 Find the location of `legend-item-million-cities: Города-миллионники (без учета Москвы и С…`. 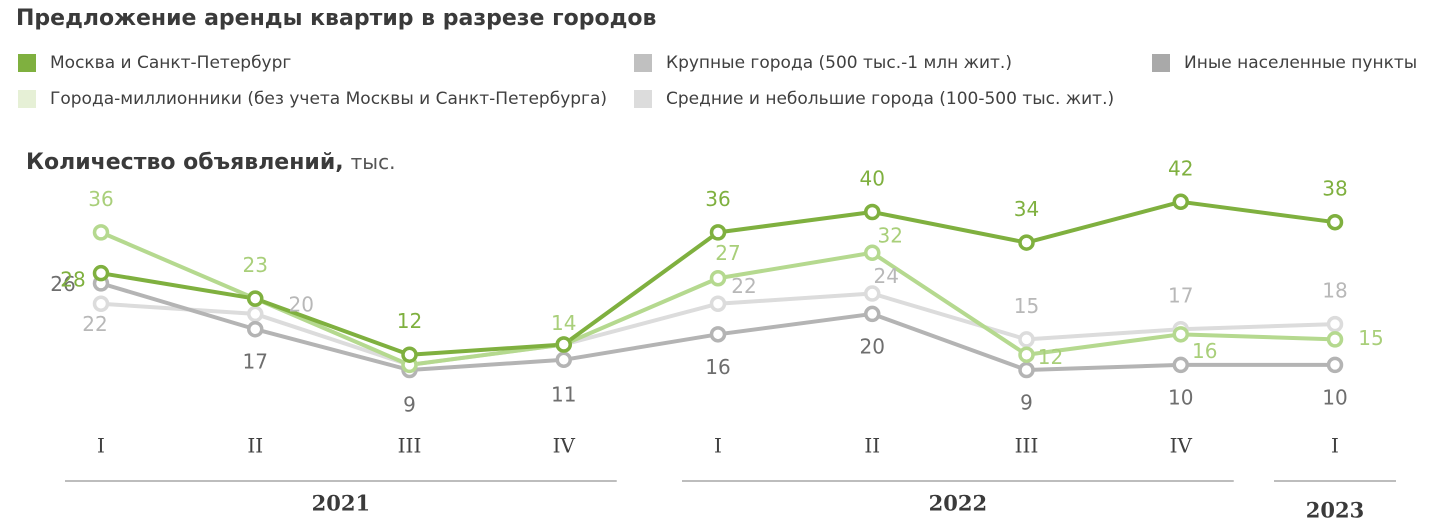

legend-item-million-cities: Города-миллионники (без учета Москвы и С… is located at coordinates (312, 99).